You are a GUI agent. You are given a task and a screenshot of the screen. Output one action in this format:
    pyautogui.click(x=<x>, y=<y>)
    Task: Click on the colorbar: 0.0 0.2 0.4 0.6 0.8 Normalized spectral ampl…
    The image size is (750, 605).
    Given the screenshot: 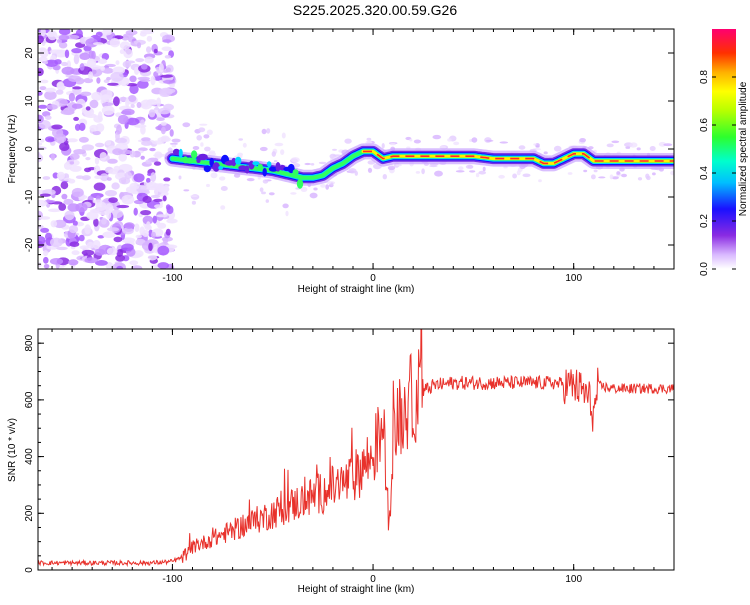 What is the action you would take?
    pyautogui.click(x=724, y=152)
    